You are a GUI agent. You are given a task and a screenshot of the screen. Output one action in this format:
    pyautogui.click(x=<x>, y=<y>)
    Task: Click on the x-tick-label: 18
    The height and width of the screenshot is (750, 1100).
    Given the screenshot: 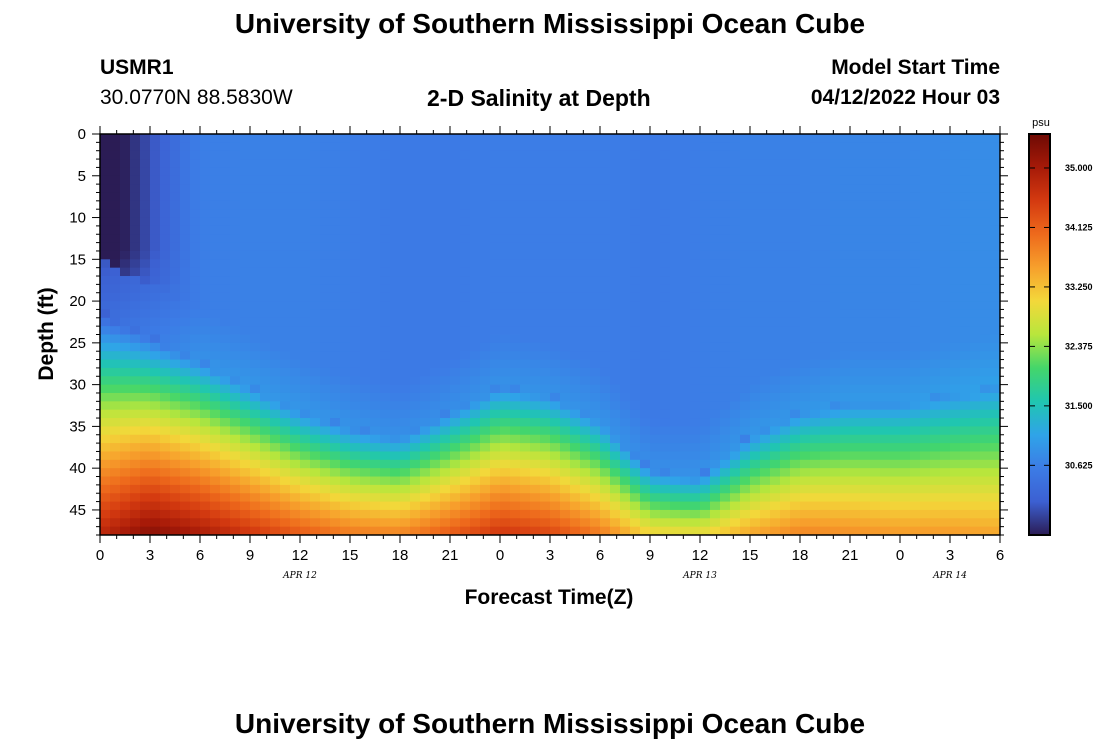 What is the action you would take?
    pyautogui.click(x=400, y=555)
    